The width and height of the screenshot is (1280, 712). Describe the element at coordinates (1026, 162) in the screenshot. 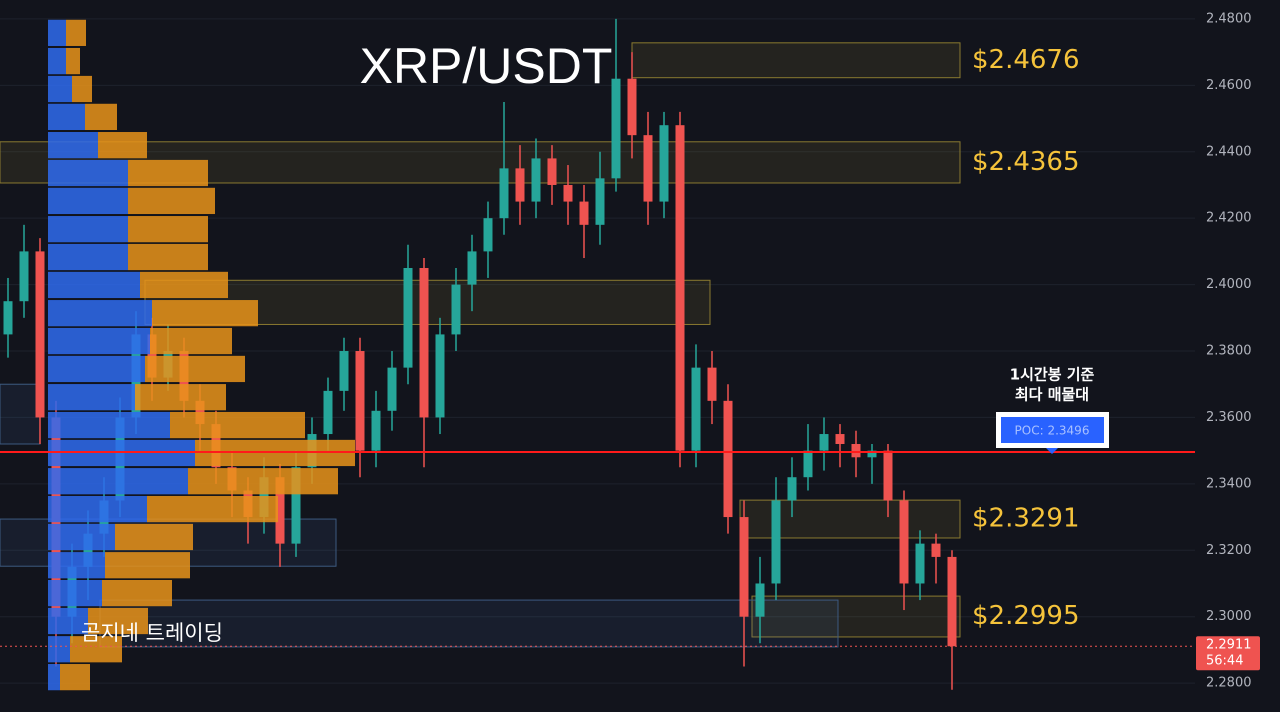

I see `zone-label: $2.4365` at that location.